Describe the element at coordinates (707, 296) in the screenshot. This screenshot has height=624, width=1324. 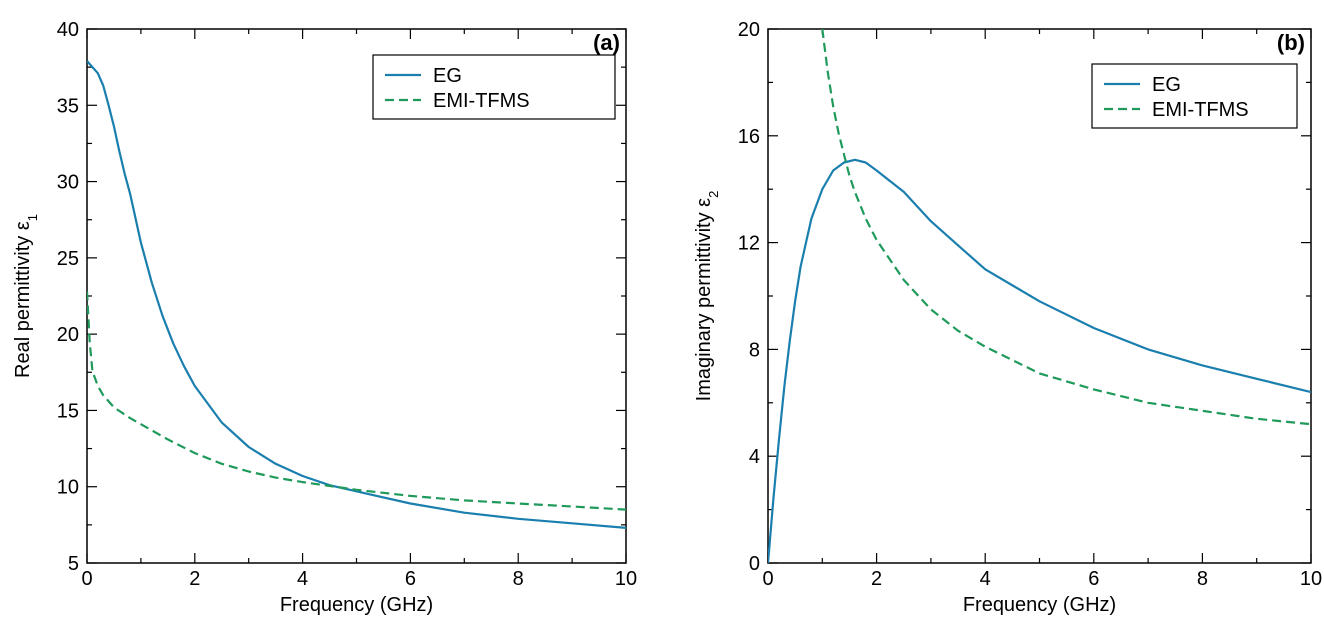
I see `y-axis-title: Imaginary permittivity ε2` at that location.